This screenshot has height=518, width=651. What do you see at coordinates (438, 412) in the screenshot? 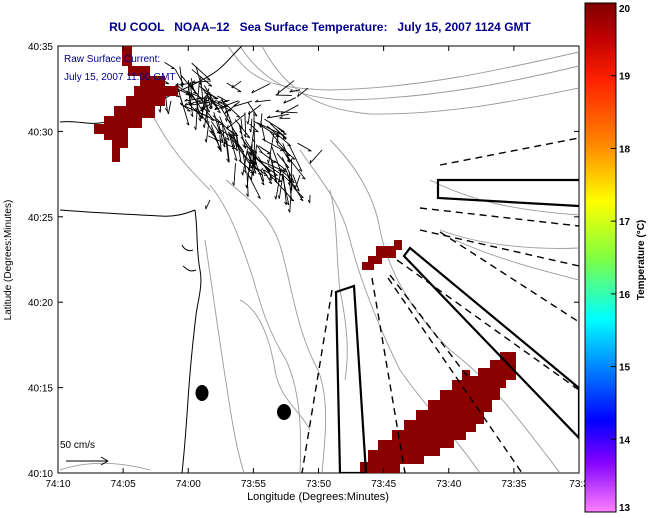
I see `sst-patch-southeast` at bounding box center [438, 412].